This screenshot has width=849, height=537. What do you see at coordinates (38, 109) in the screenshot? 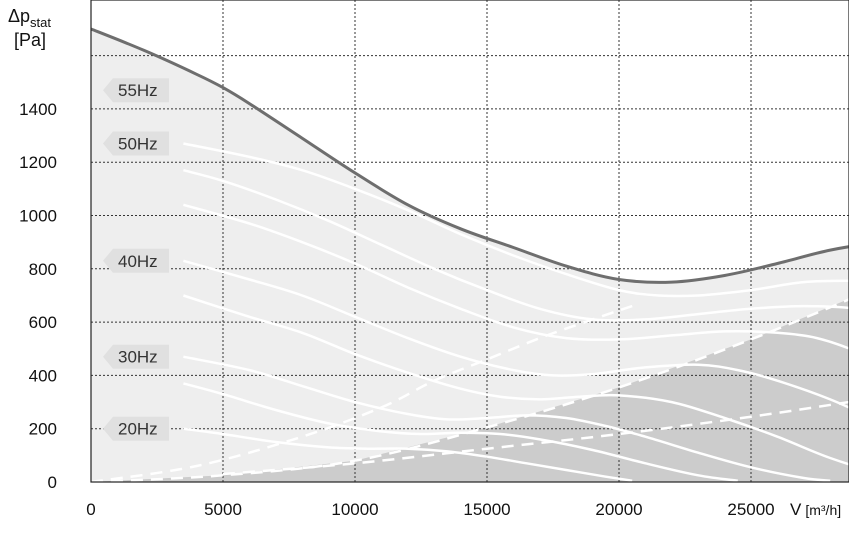
I see `y-tick-label: 1400` at bounding box center [38, 109].